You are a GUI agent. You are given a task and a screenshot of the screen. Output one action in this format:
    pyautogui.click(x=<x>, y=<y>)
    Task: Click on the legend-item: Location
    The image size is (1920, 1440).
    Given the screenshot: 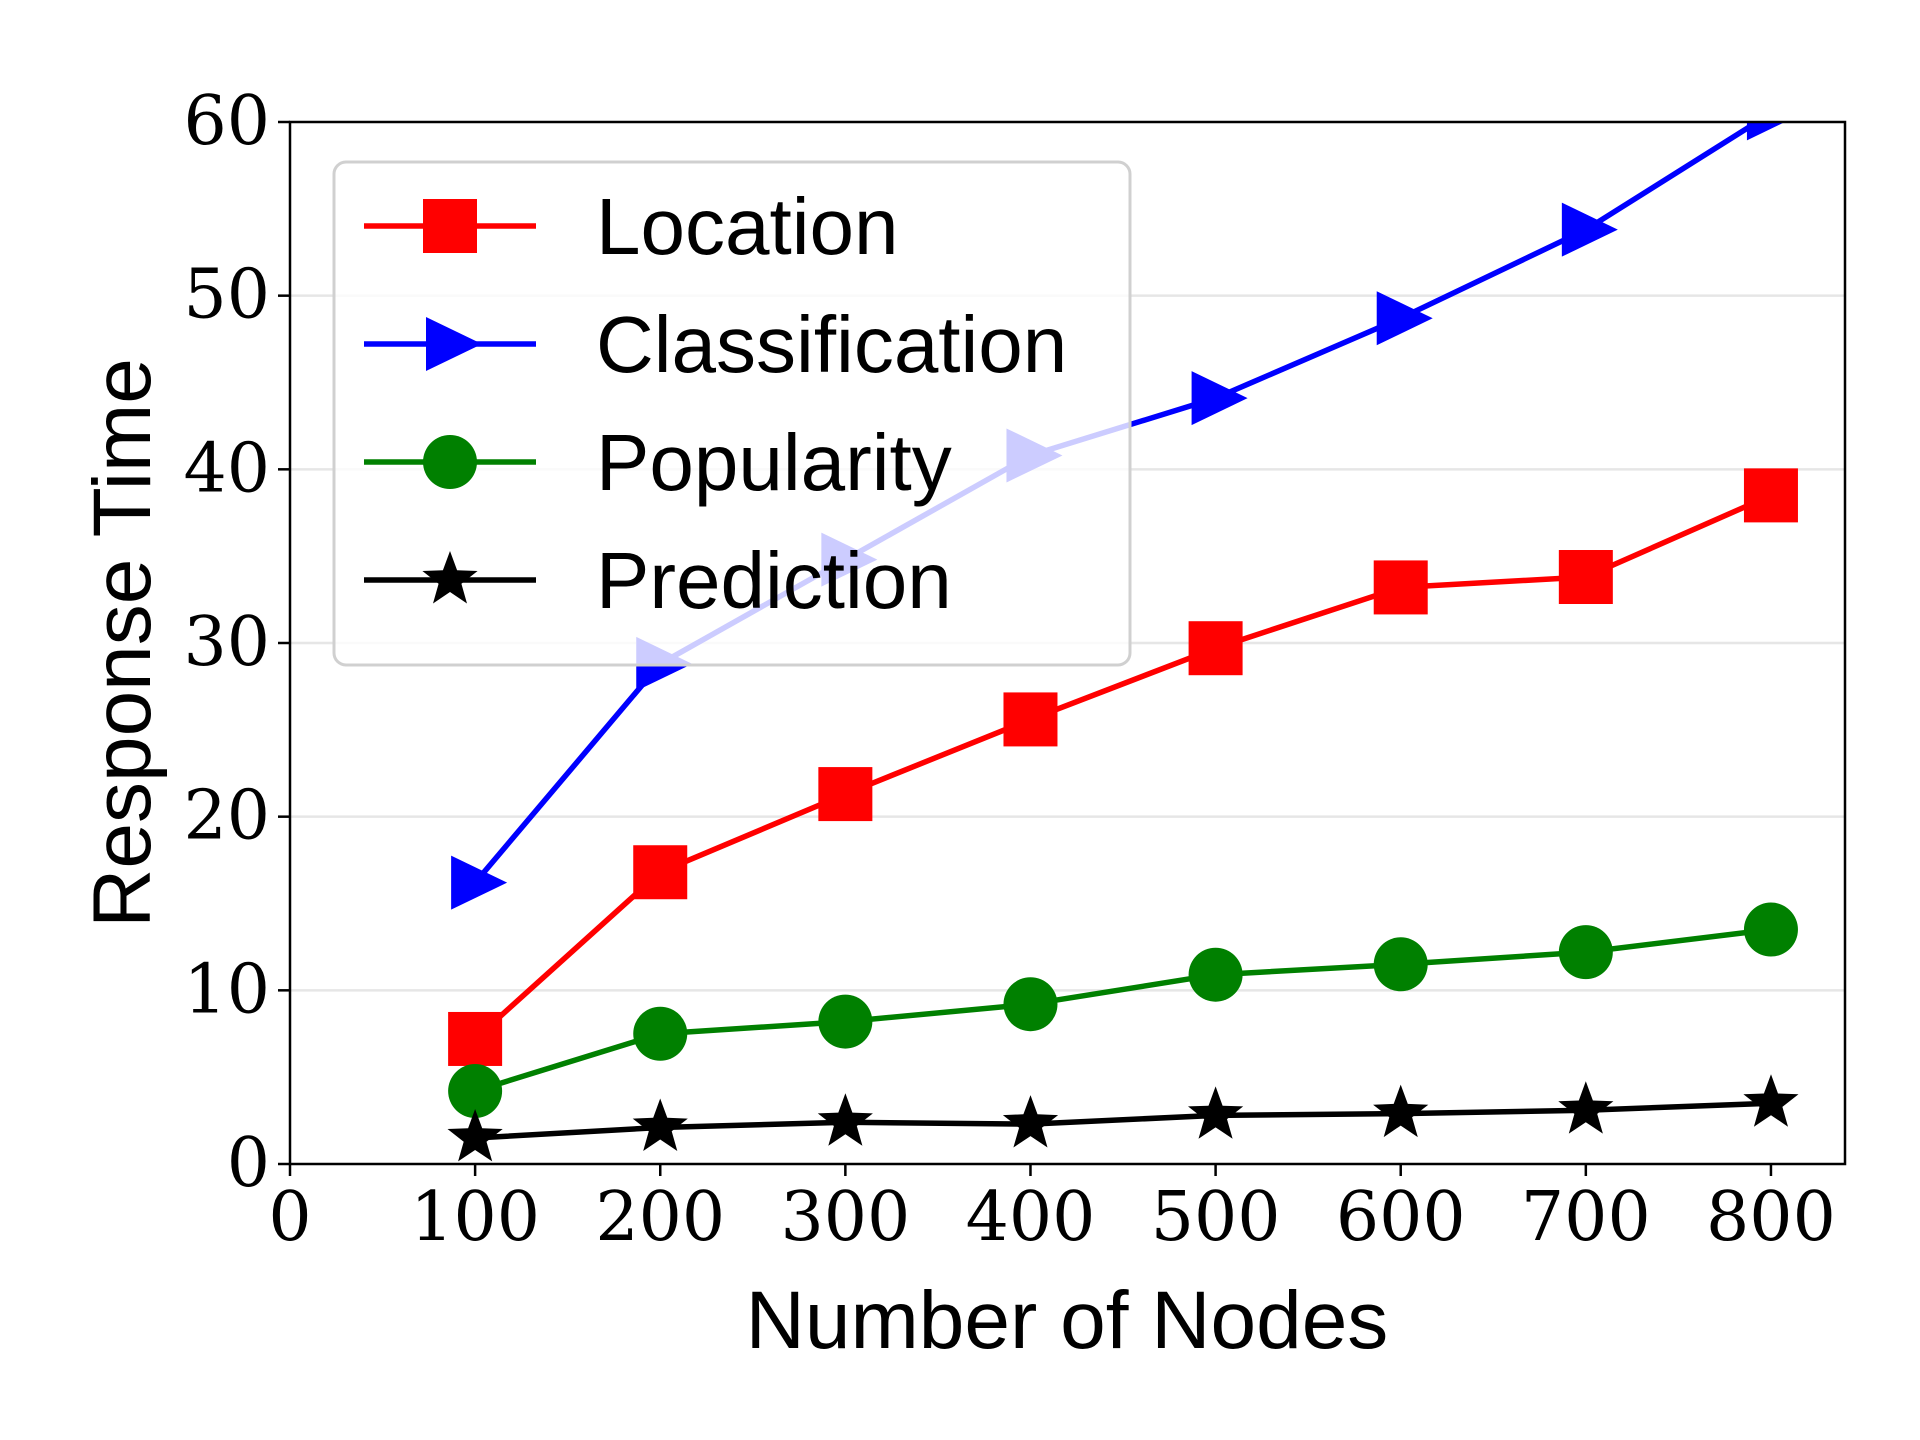 What is the action you would take?
    pyautogui.click(x=631, y=226)
    